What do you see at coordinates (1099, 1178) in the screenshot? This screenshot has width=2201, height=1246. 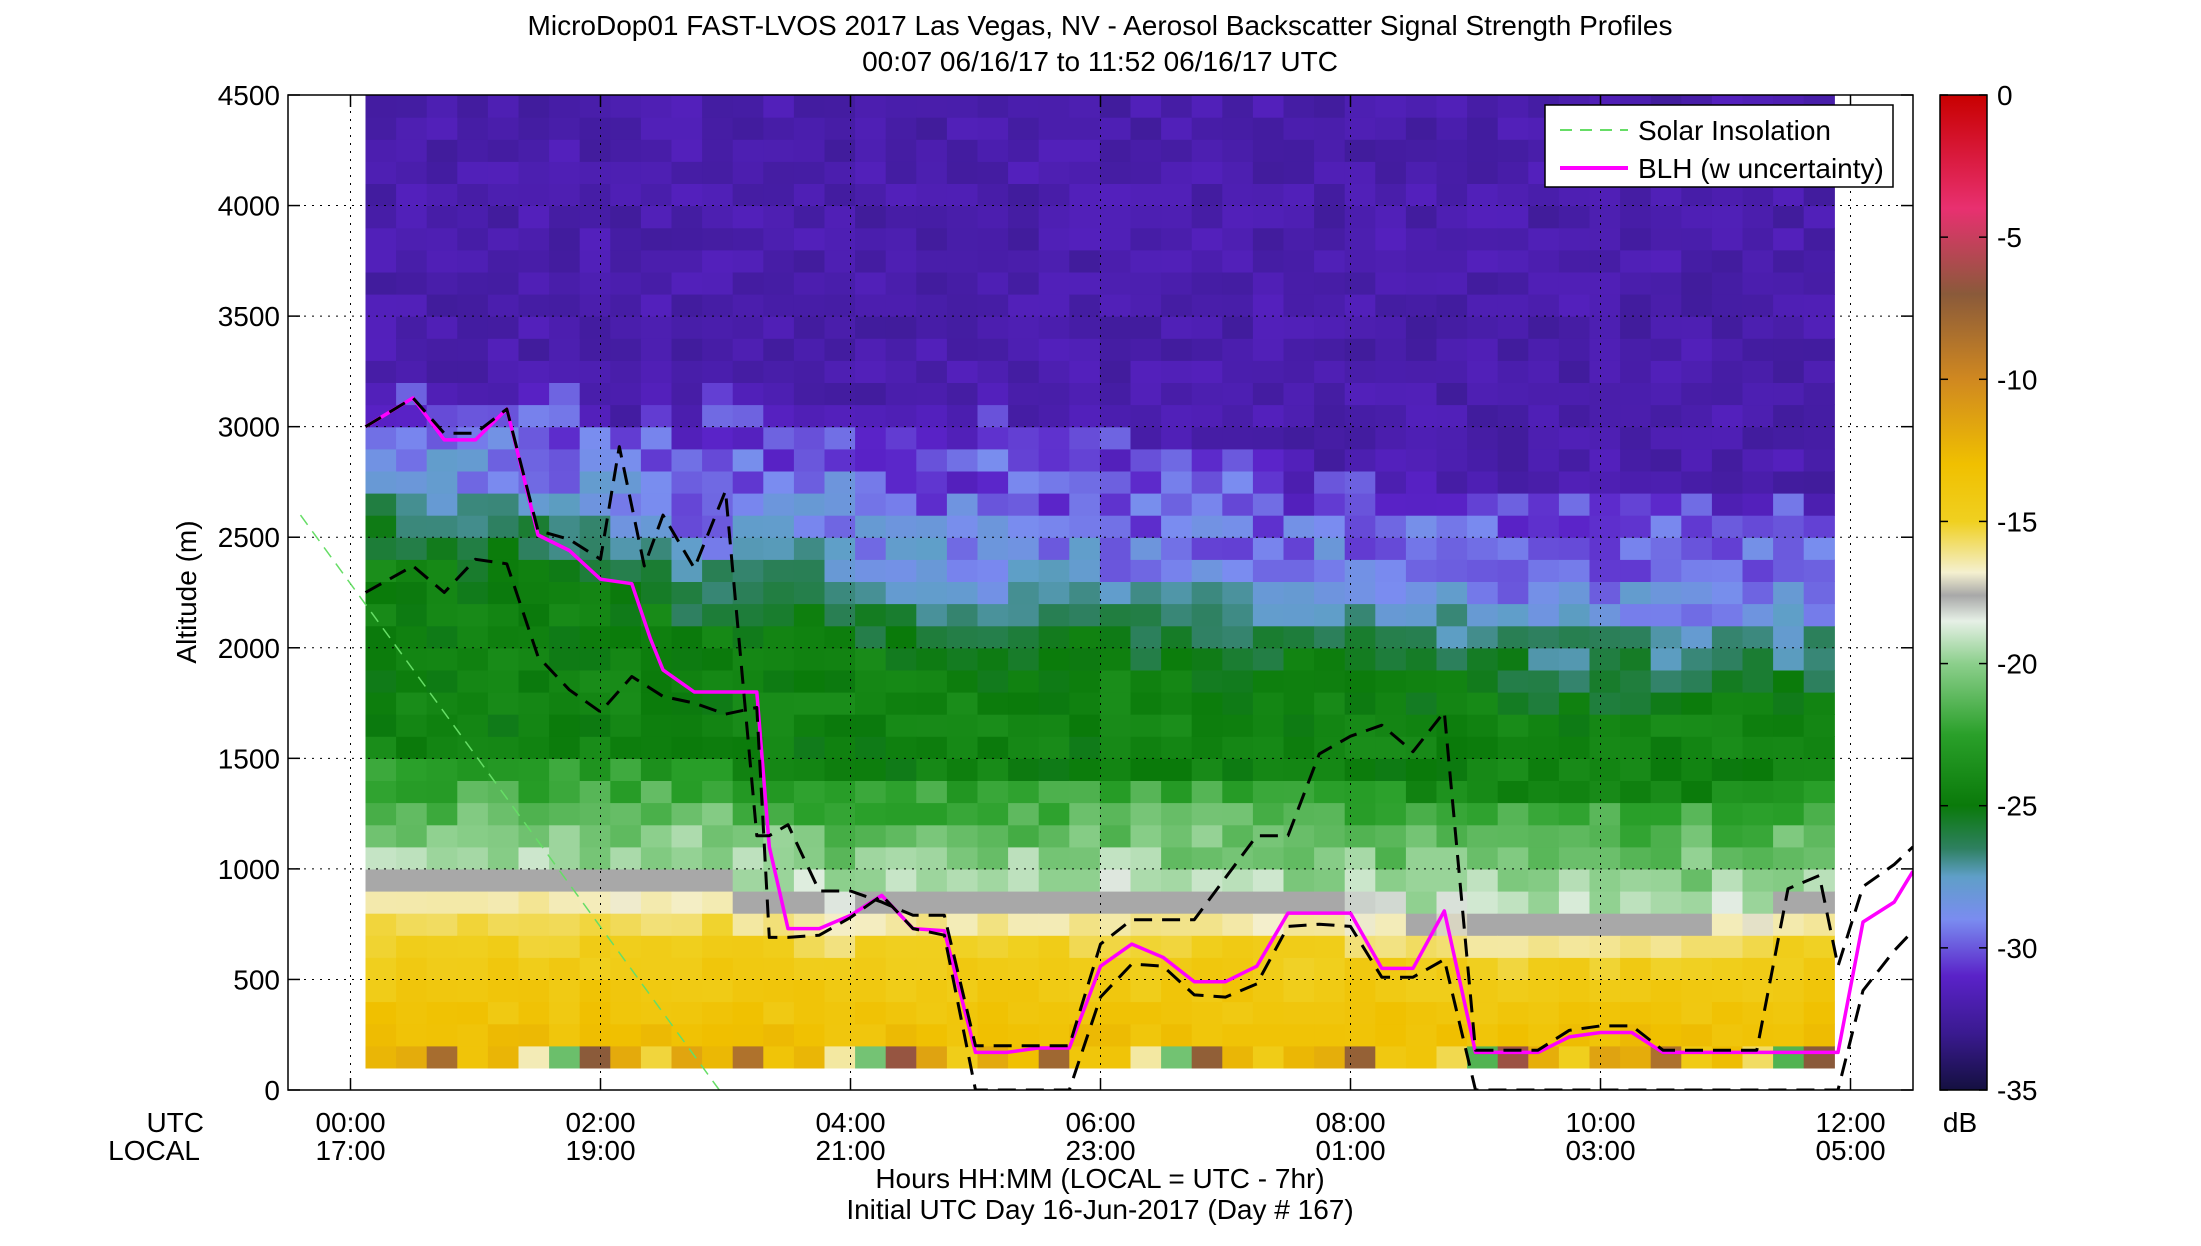 I see `x-axis-label: Hours HH:MM (LOCAL = UTC - 7hr)` at bounding box center [1099, 1178].